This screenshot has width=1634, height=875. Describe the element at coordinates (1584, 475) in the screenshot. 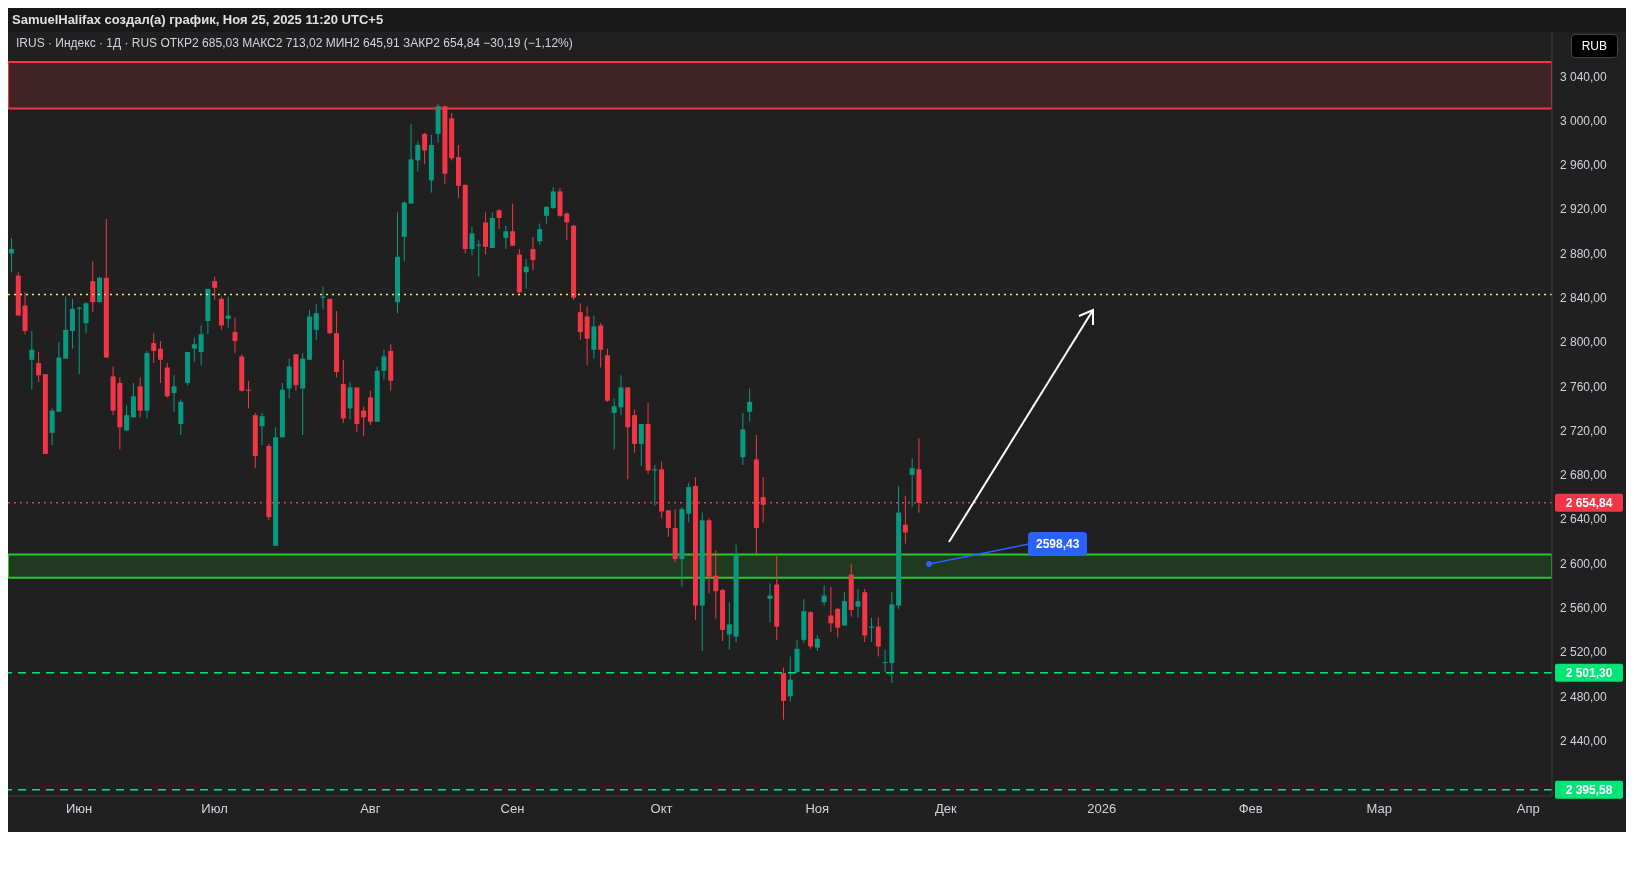

I see `y-tick-label: 2 680,00` at that location.